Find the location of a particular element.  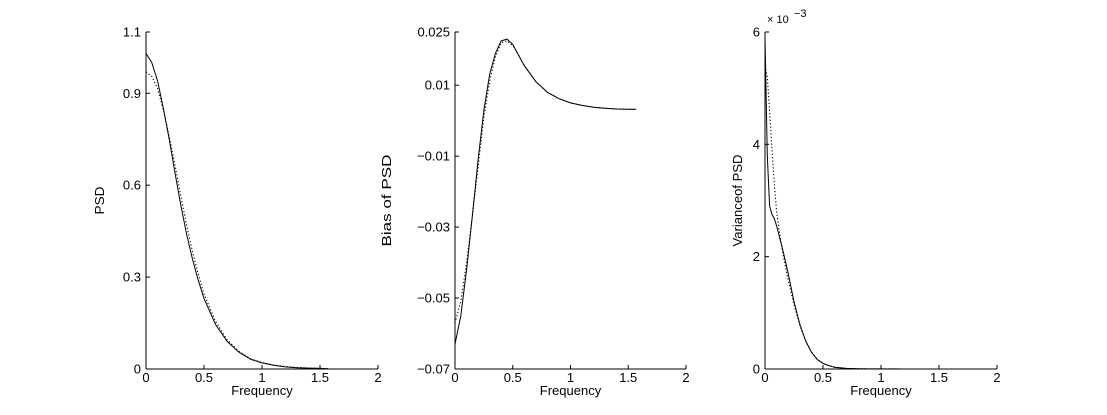

y-axis-label: PSD is located at coordinates (99, 201).